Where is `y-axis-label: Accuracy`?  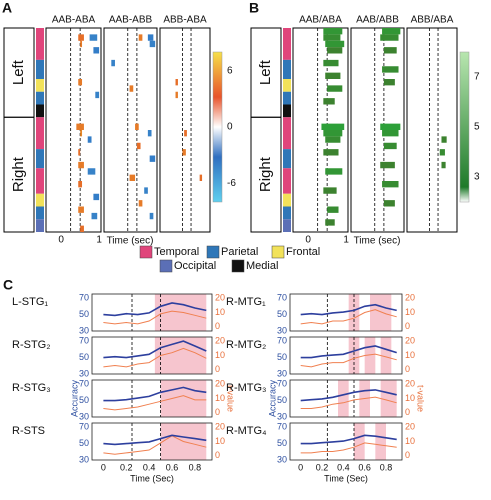
y-axis-label: Accuracy is located at coordinates (74, 398).